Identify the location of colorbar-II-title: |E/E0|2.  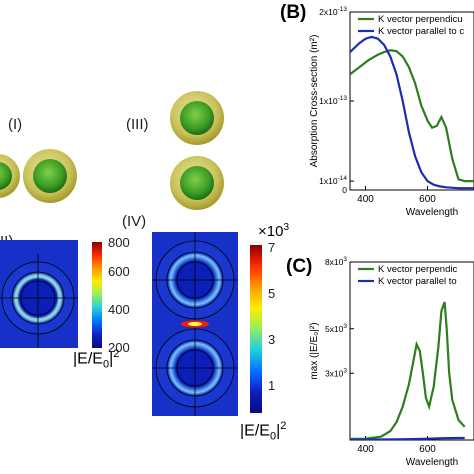
(96, 359).